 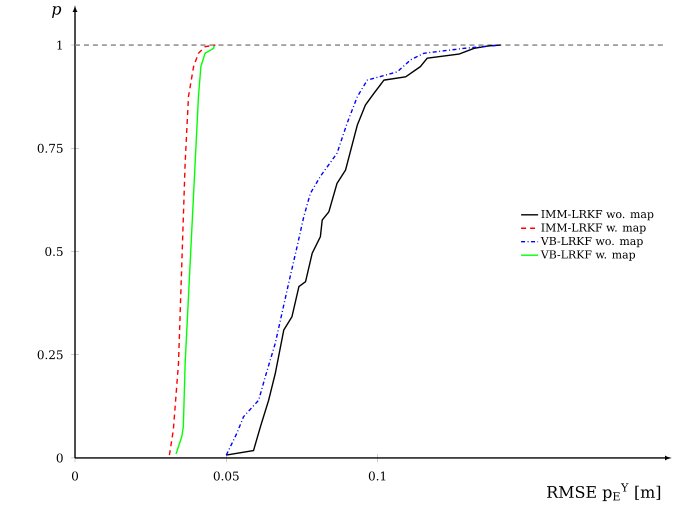 I want to click on y-tick-label: 1, so click(x=59, y=45).